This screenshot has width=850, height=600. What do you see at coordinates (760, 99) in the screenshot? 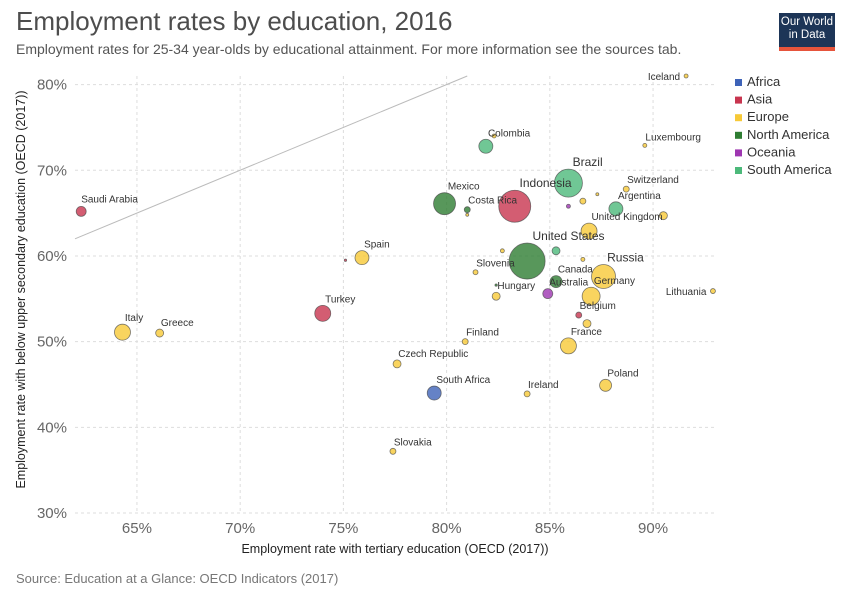
I see `legend-item-label: Asia` at bounding box center [760, 99].